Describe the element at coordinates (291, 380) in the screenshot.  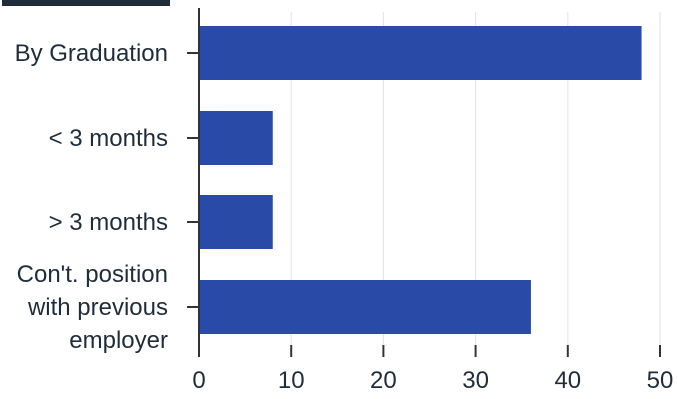
I see `x-tick-label-10: 10` at that location.